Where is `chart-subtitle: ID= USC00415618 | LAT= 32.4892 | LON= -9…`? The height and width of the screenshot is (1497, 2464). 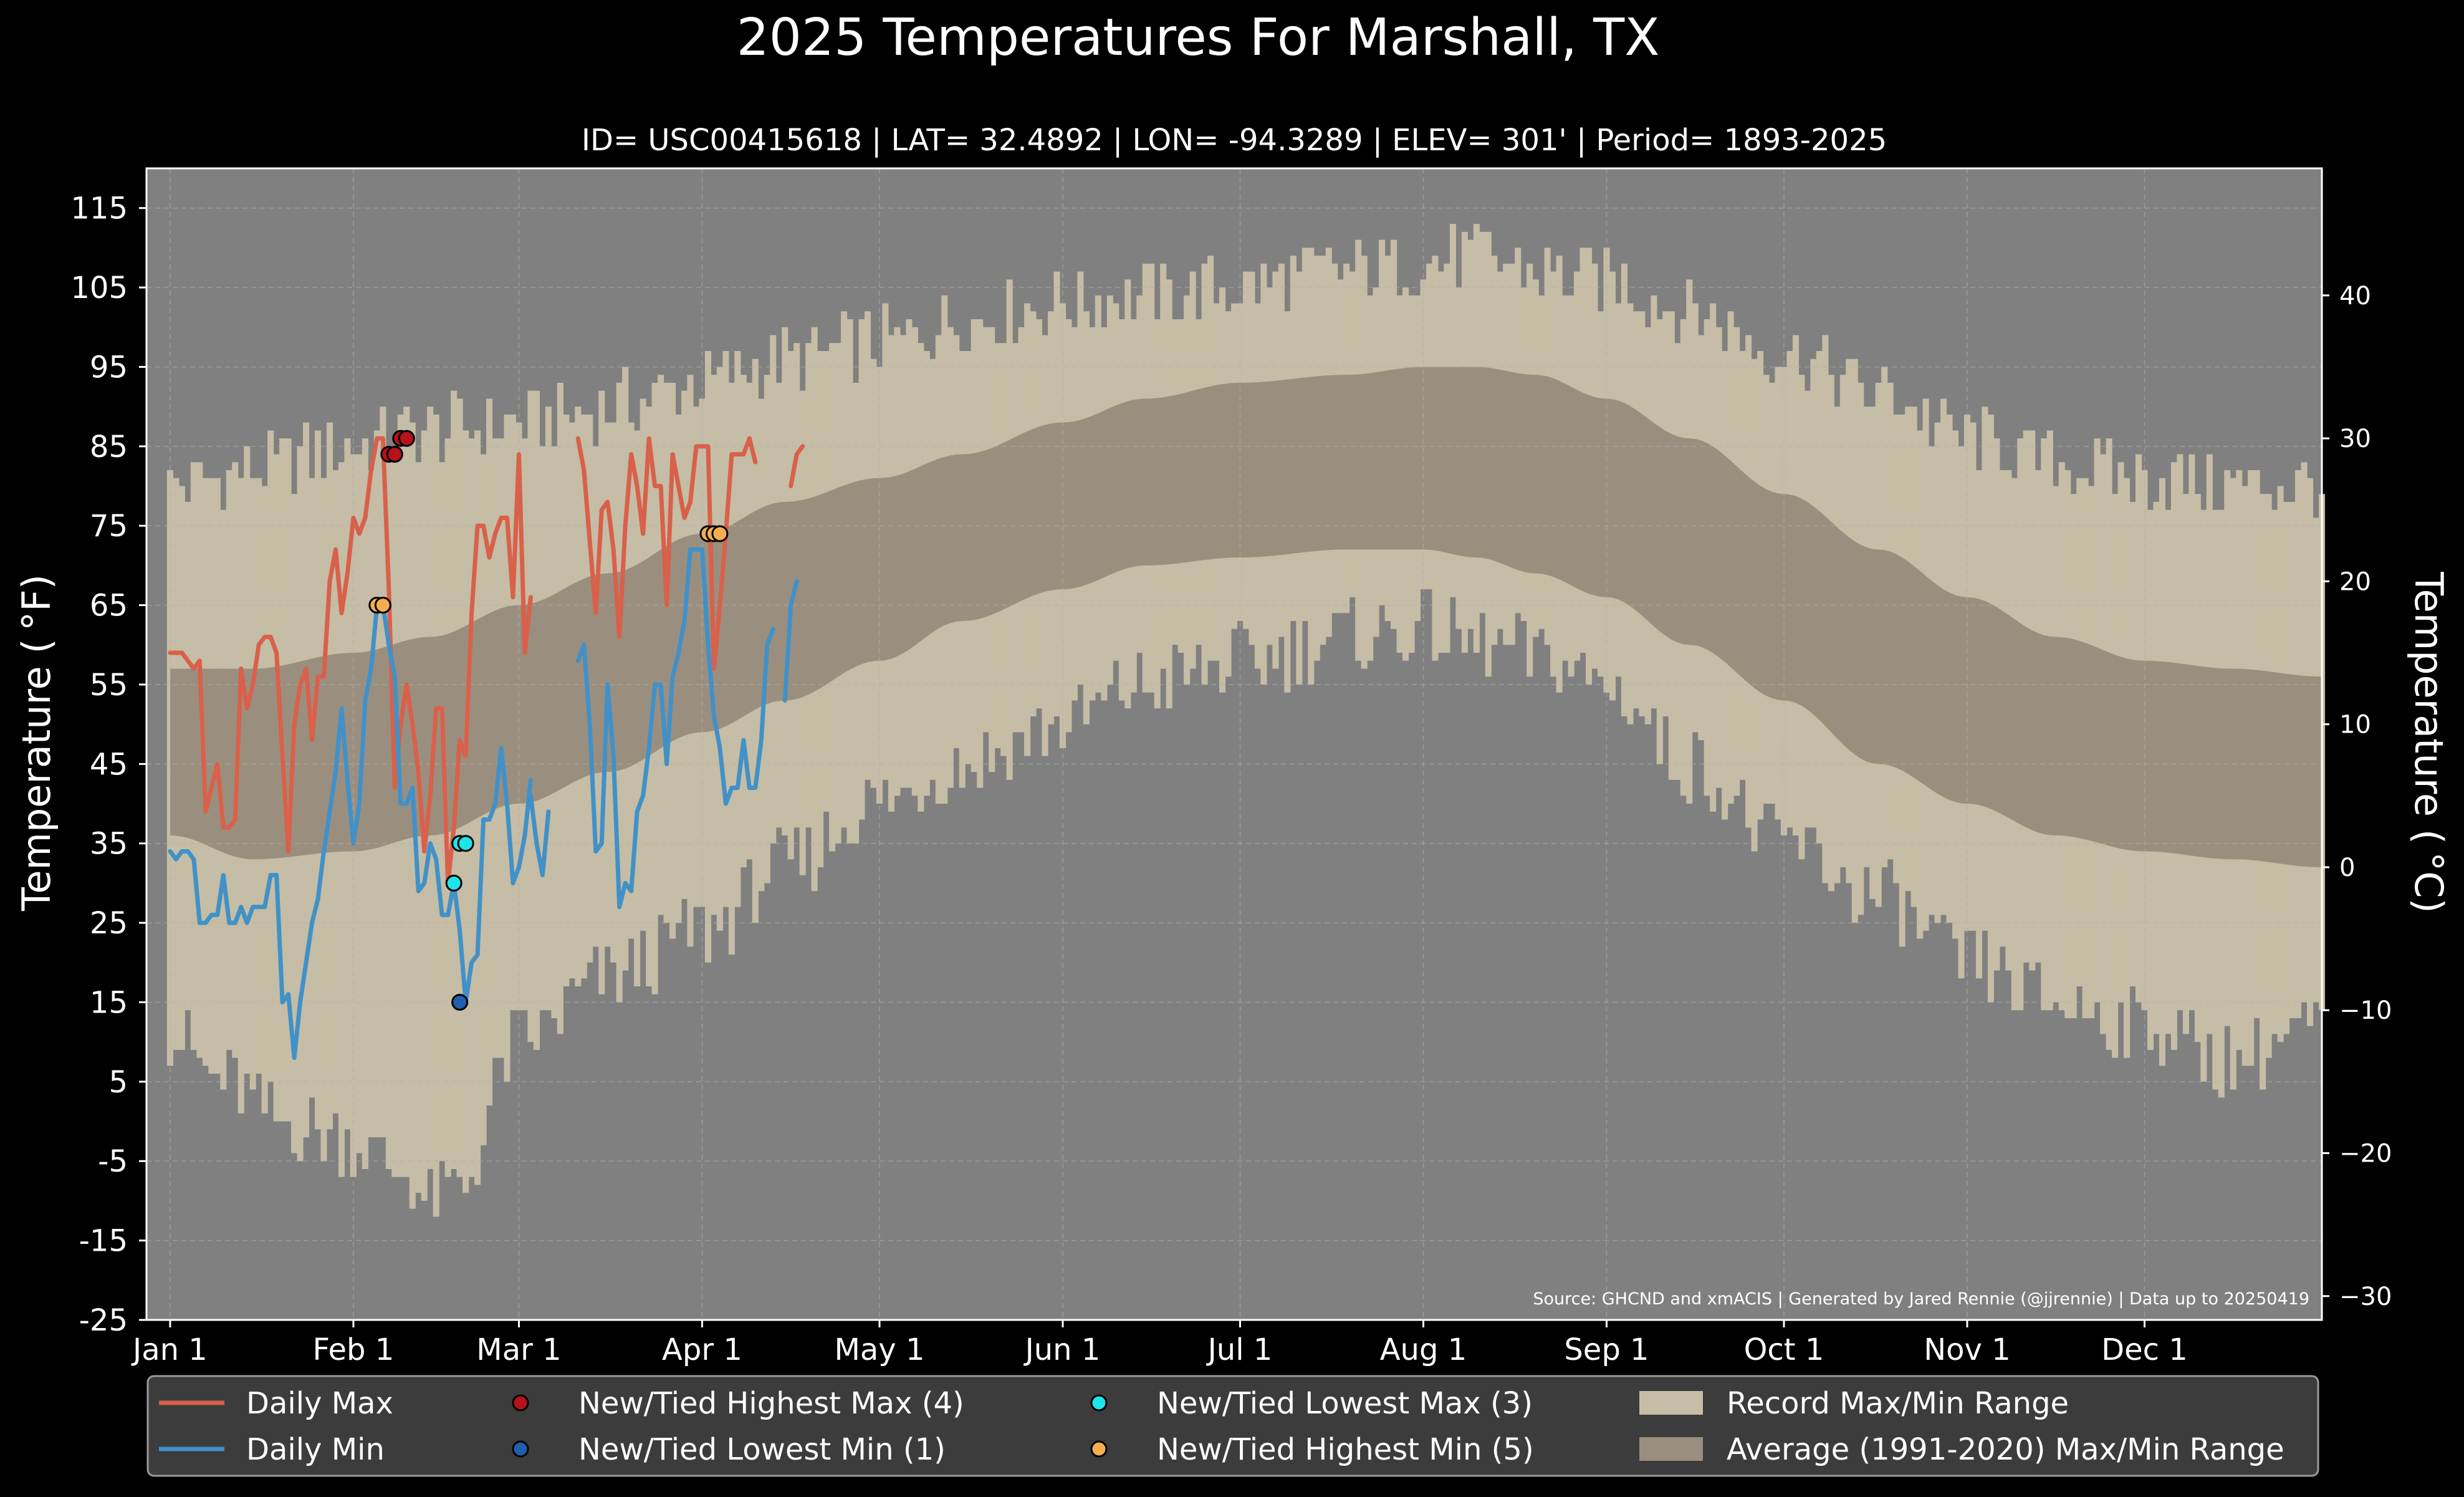
chart-subtitle: ID= USC00415618 | LAT= 32.4892 | LON= -9… is located at coordinates (1234, 140).